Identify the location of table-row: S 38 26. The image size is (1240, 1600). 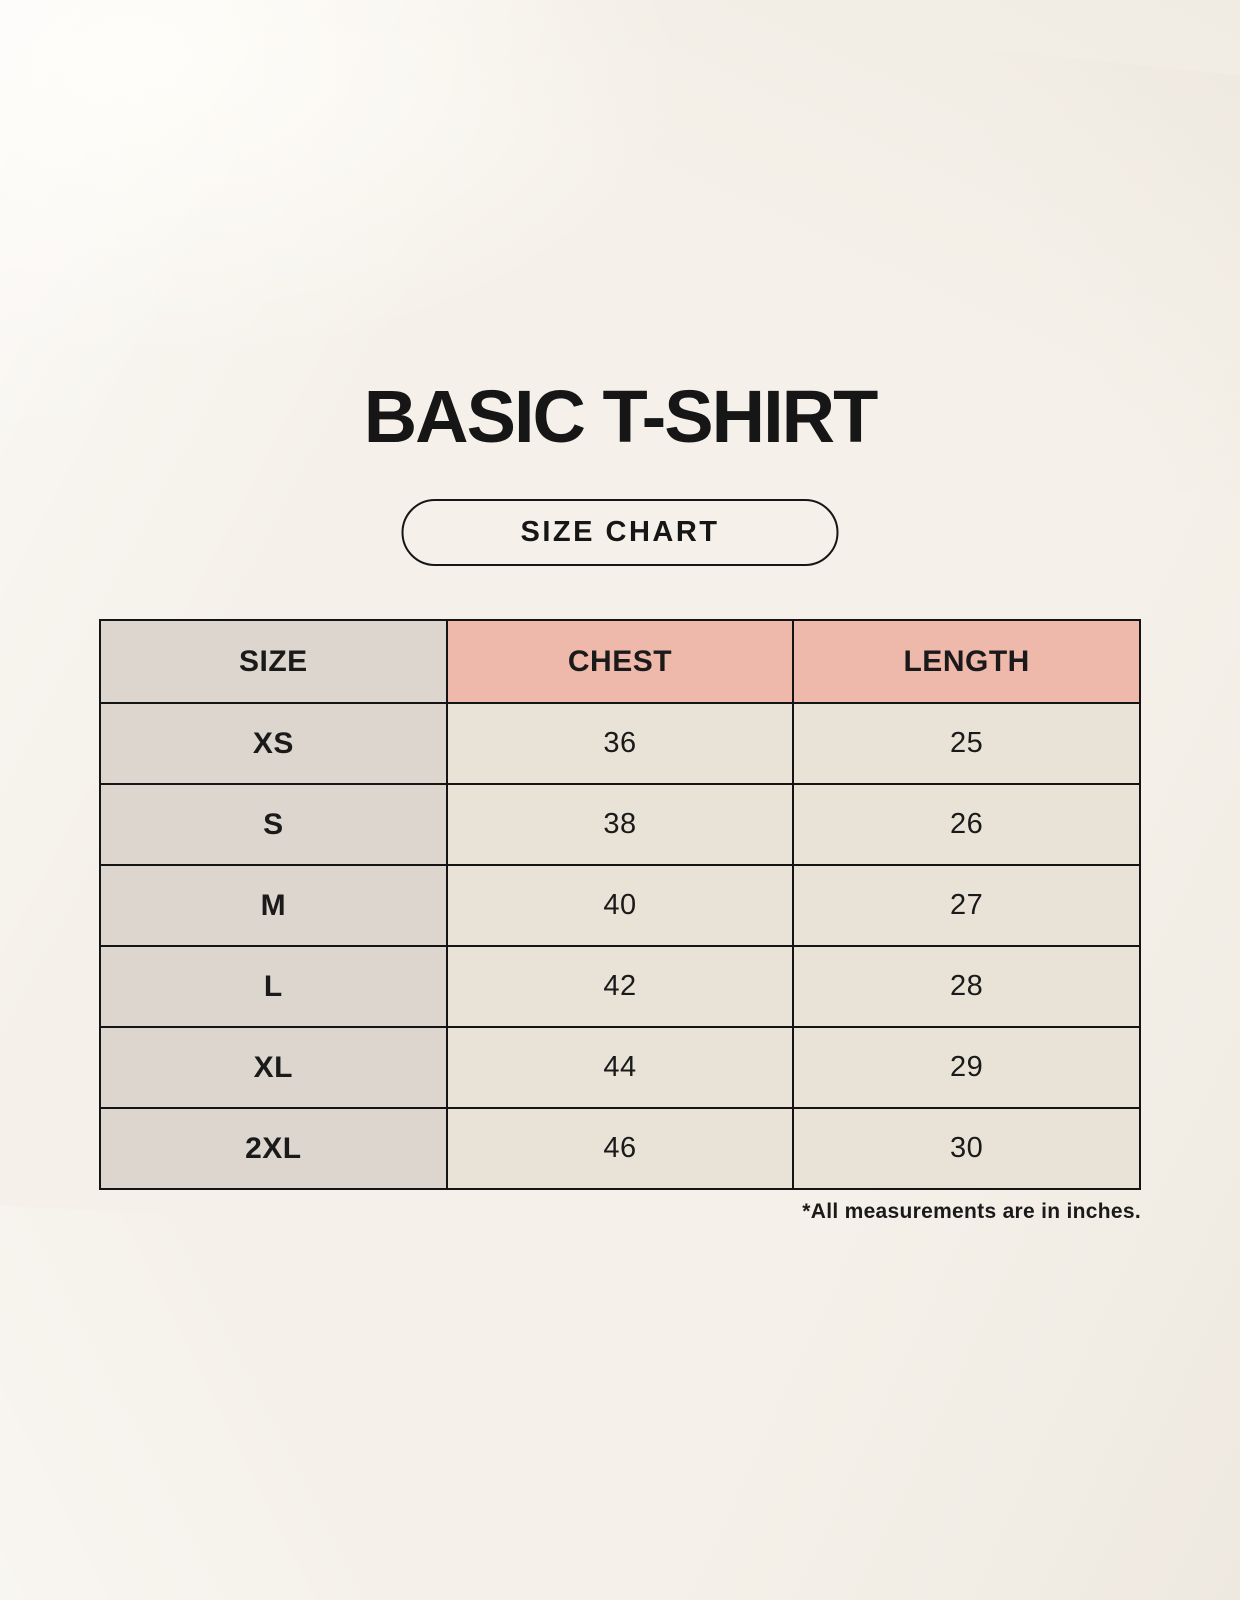
(620, 824).